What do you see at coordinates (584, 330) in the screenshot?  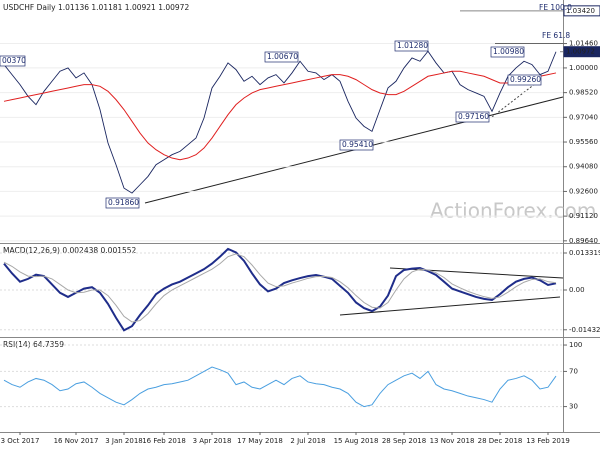 I see `y-tick-label: -0.014323` at bounding box center [584, 330].